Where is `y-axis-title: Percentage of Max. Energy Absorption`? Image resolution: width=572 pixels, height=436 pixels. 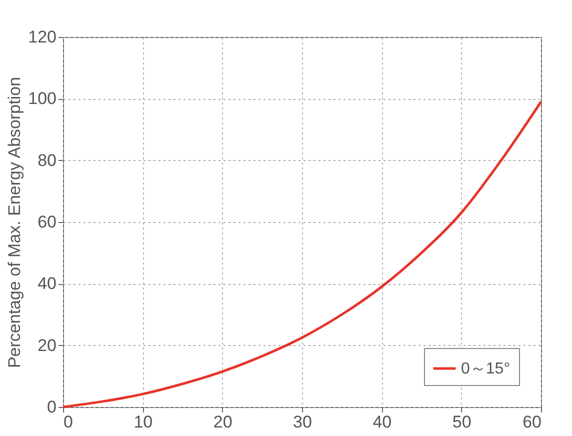
y-axis-title: Percentage of Max. Energy Absorption is located at coordinates (14, 222).